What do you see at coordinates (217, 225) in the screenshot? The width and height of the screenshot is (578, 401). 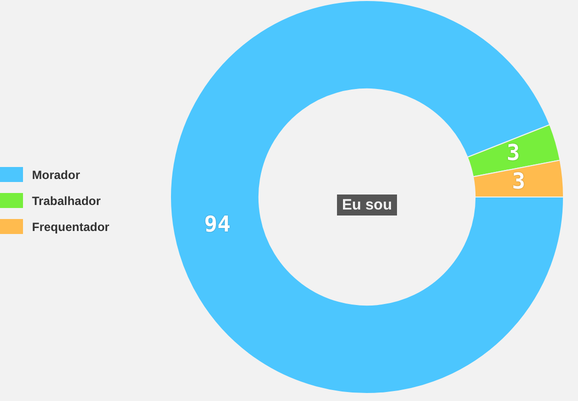 I see `data-label: 94` at bounding box center [217, 225].